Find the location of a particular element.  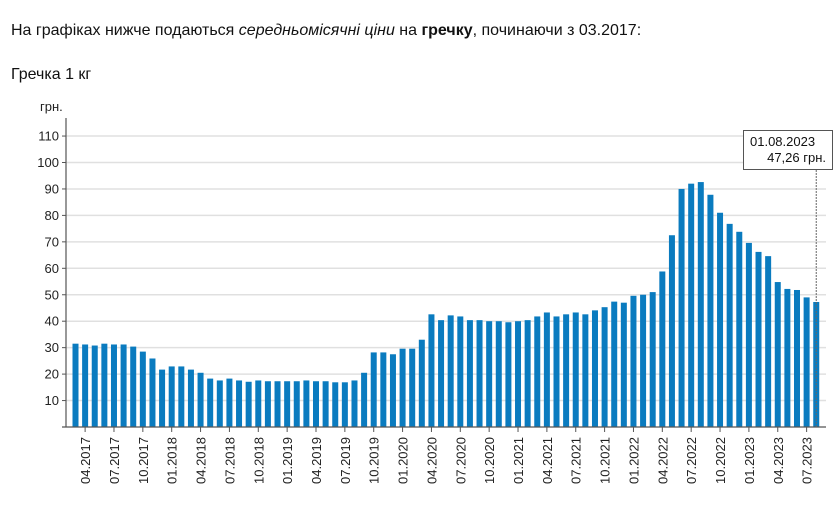

x-tick-label: 07.2019 is located at coordinates (345, 460).